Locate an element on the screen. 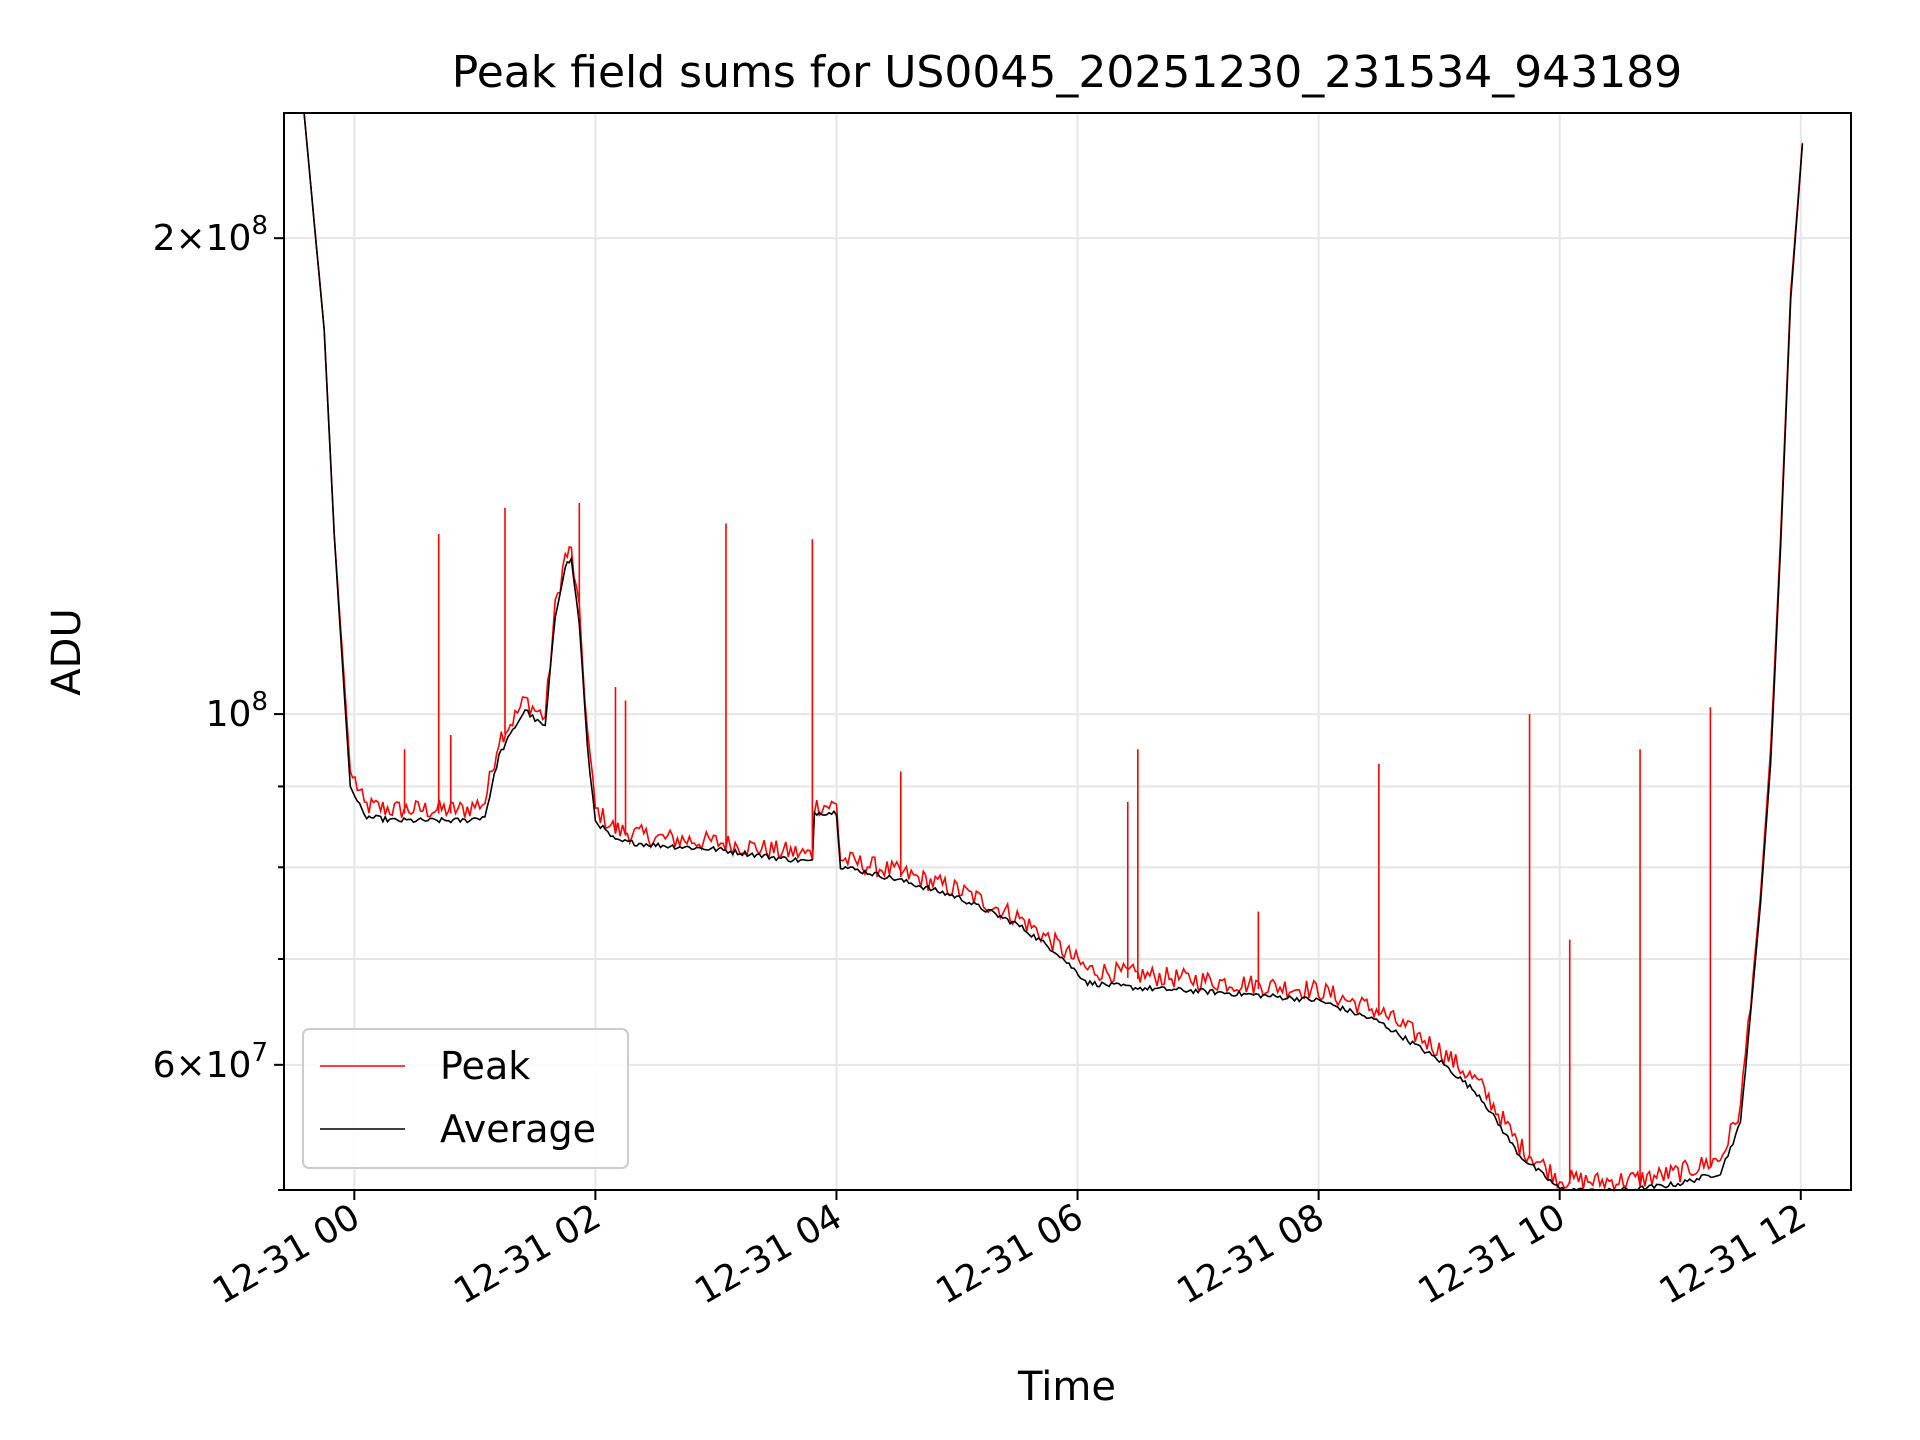 Image resolution: width=1920 pixels, height=1440 pixels. legend-label-peak: Peak is located at coordinates (485, 1066).